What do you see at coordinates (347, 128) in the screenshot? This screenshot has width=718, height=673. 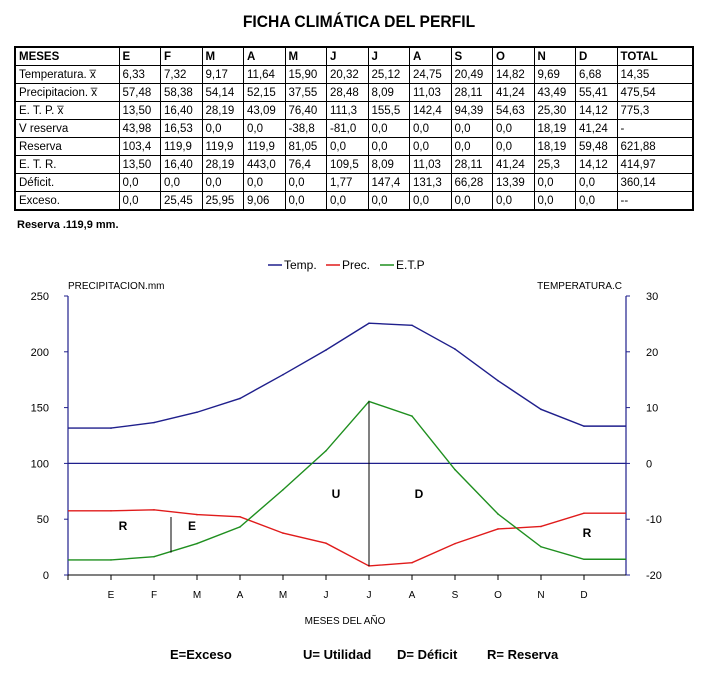 I see `table-cell: -81,0` at bounding box center [347, 128].